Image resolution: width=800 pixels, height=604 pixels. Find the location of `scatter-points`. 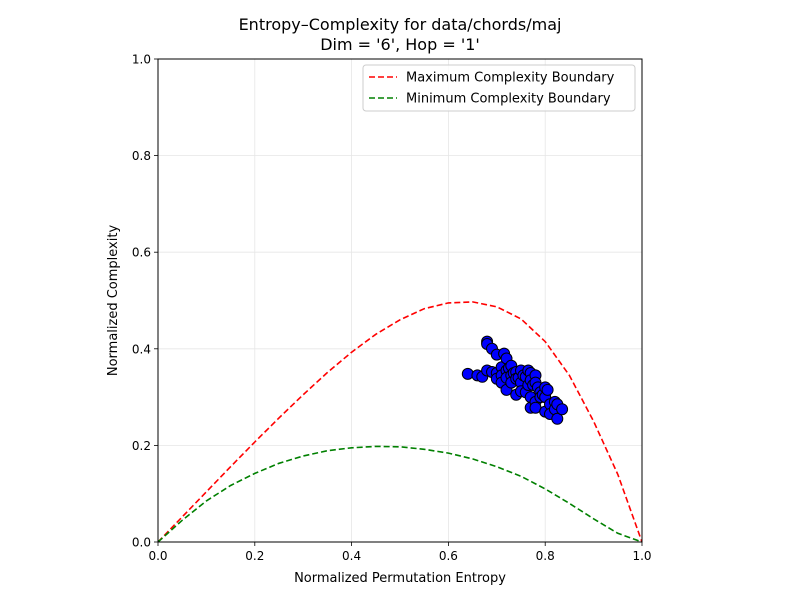

scatter-points is located at coordinates (515, 380).